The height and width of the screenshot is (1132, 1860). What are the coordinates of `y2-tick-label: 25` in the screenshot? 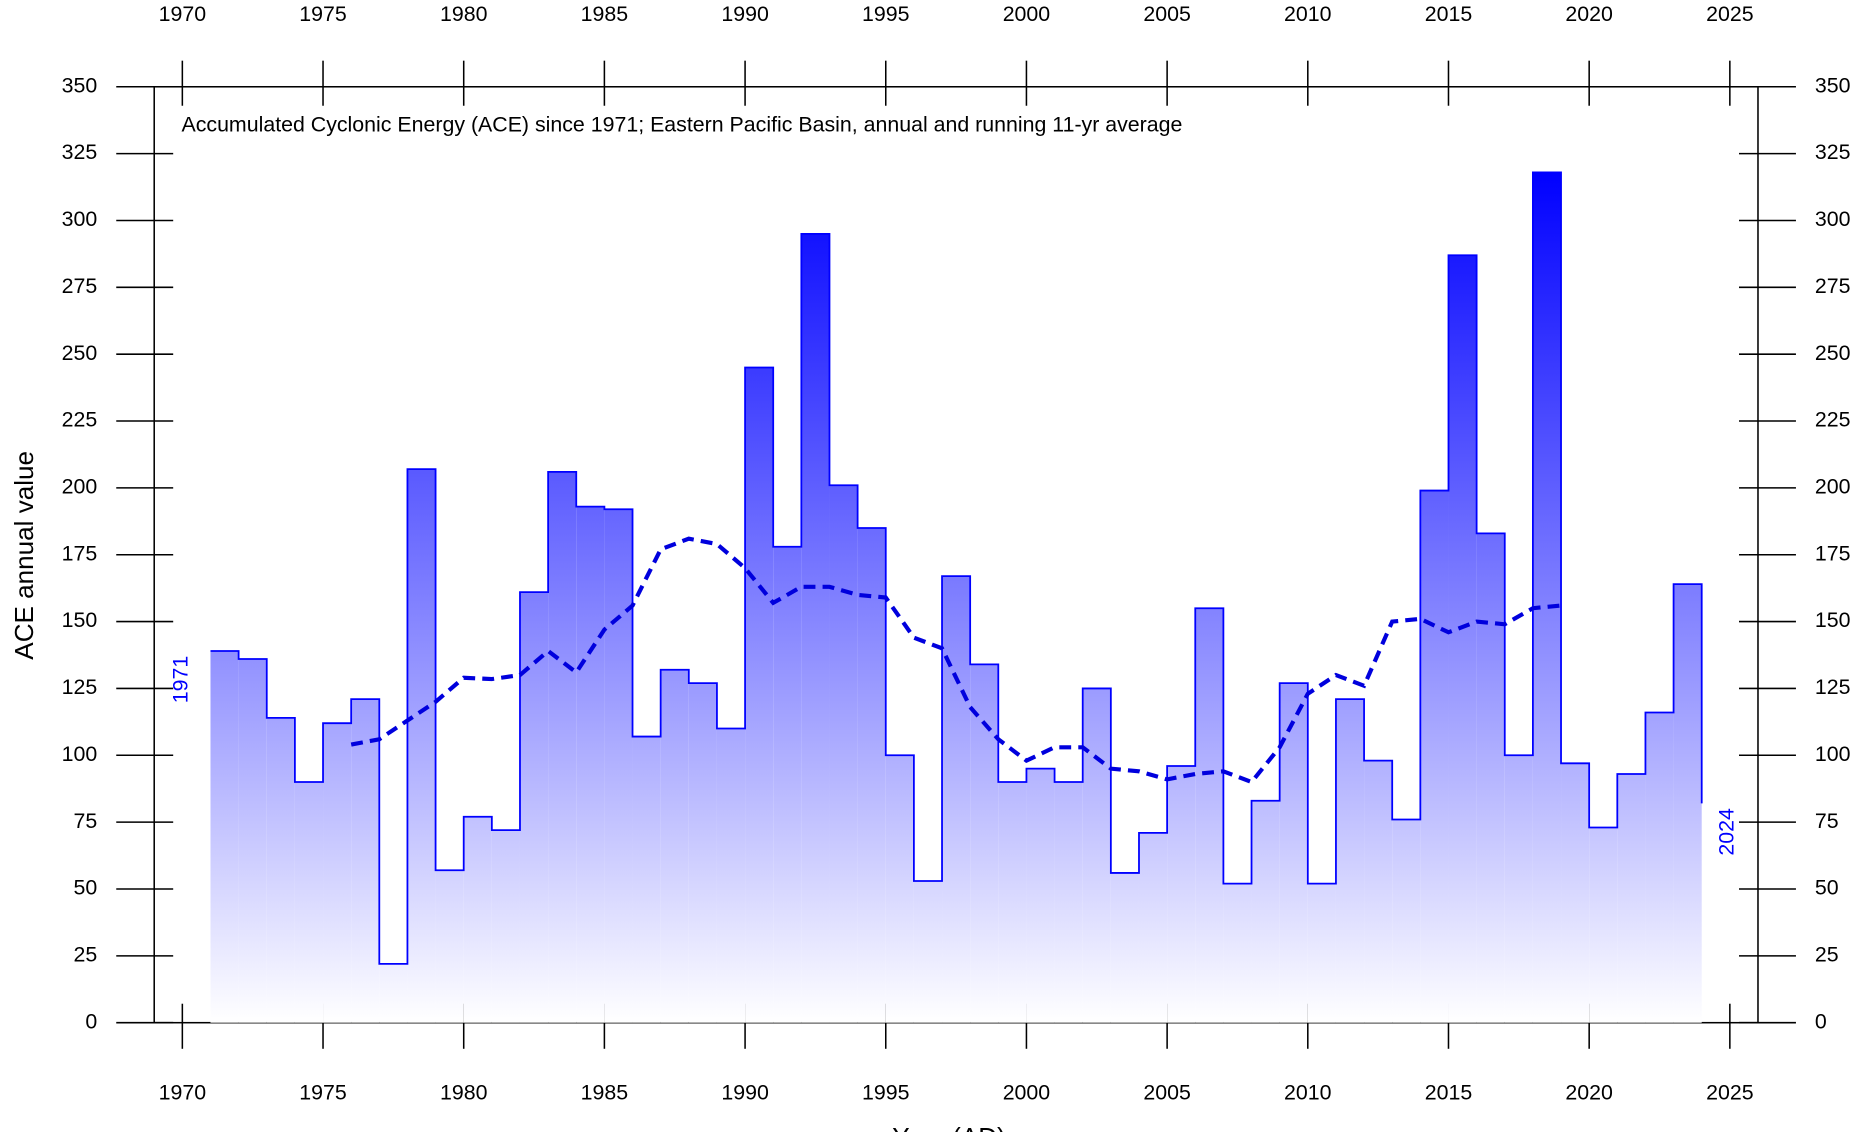 It's located at (1827, 954).